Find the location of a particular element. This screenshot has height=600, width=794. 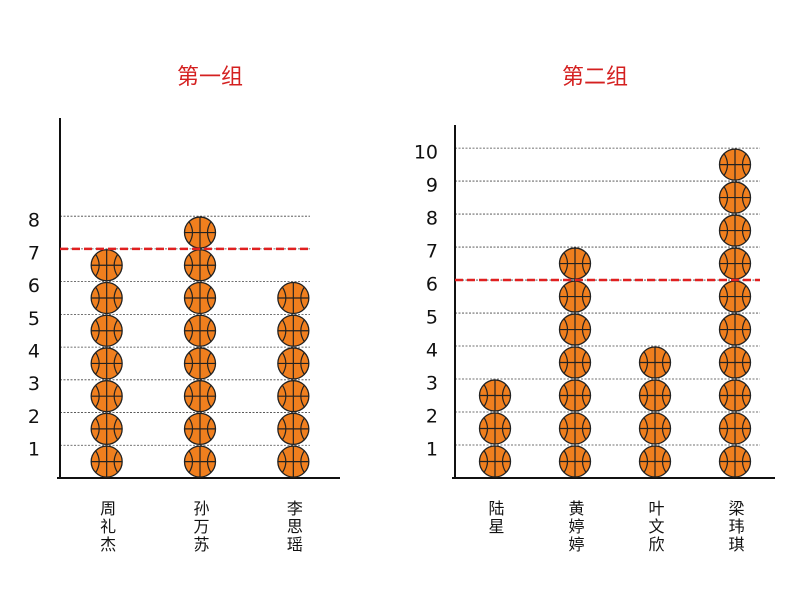

x-tick-label: 孙万苏 is located at coordinates (200, 527).